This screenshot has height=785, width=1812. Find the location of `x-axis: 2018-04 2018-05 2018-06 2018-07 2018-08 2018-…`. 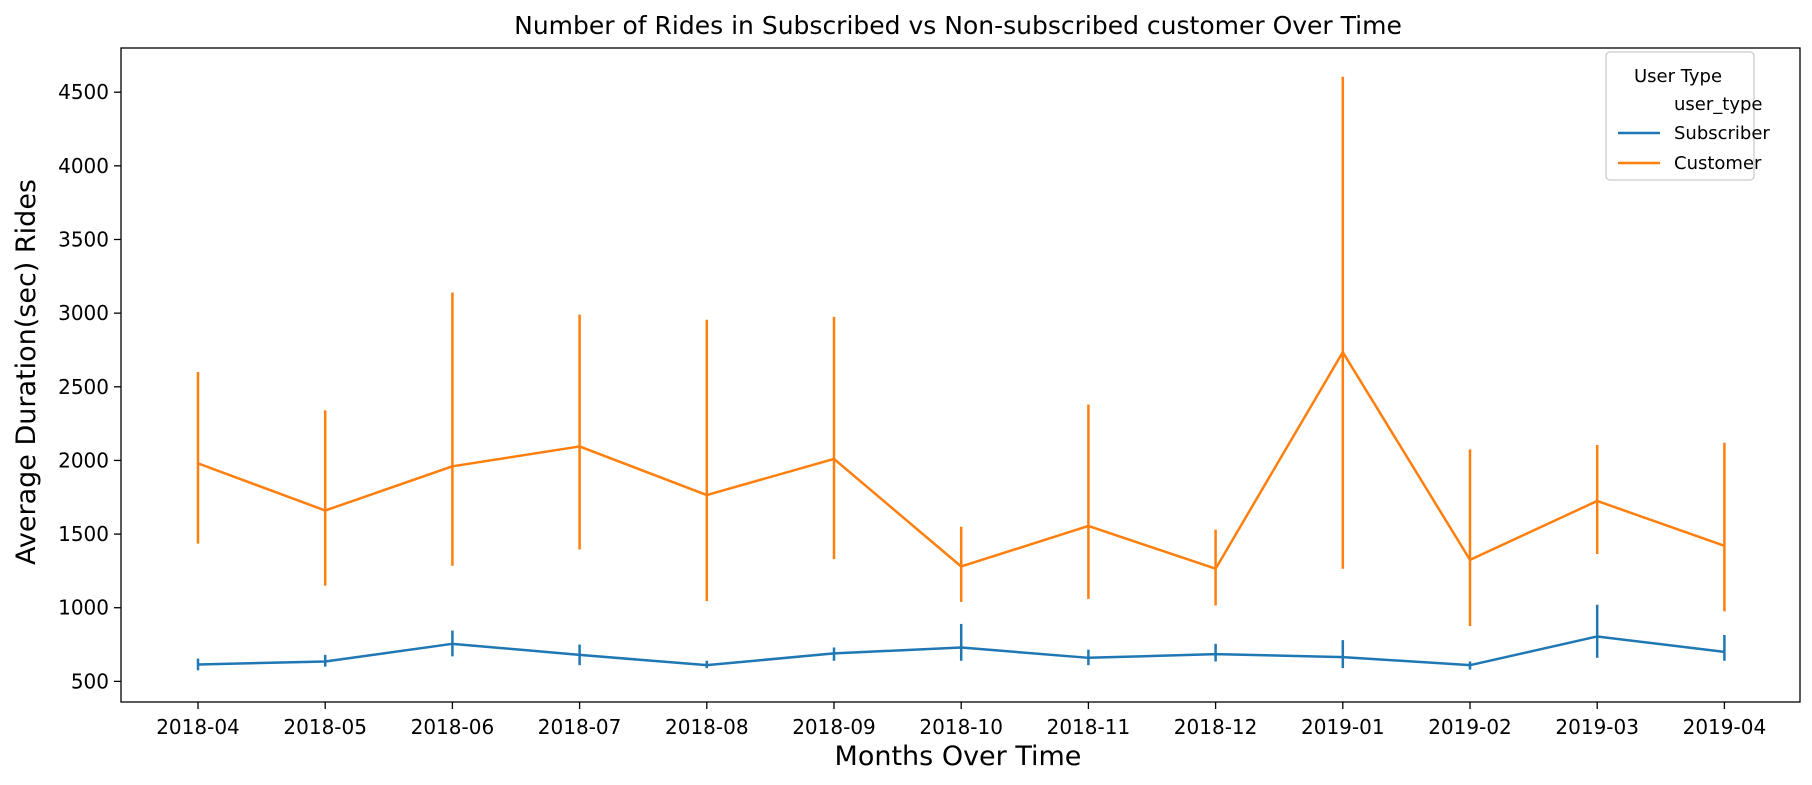

x-axis: 2018-04 2018-05 2018-06 2018-07 2018-08 2018-… is located at coordinates (961, 720).